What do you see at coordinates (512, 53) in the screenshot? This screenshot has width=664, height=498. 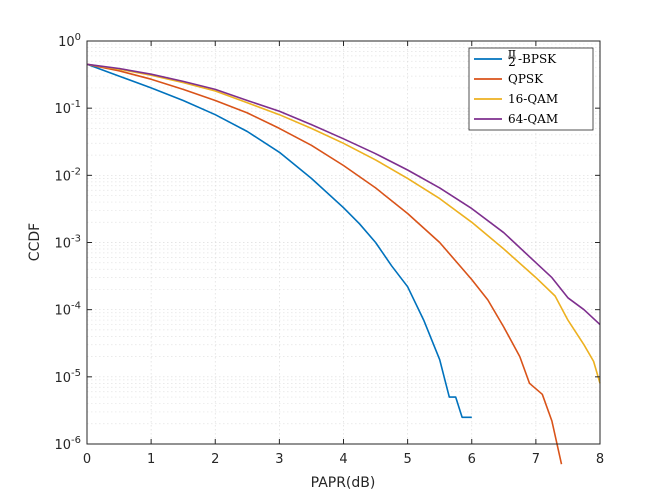 I see `legend-label-numerator: π` at bounding box center [512, 53].